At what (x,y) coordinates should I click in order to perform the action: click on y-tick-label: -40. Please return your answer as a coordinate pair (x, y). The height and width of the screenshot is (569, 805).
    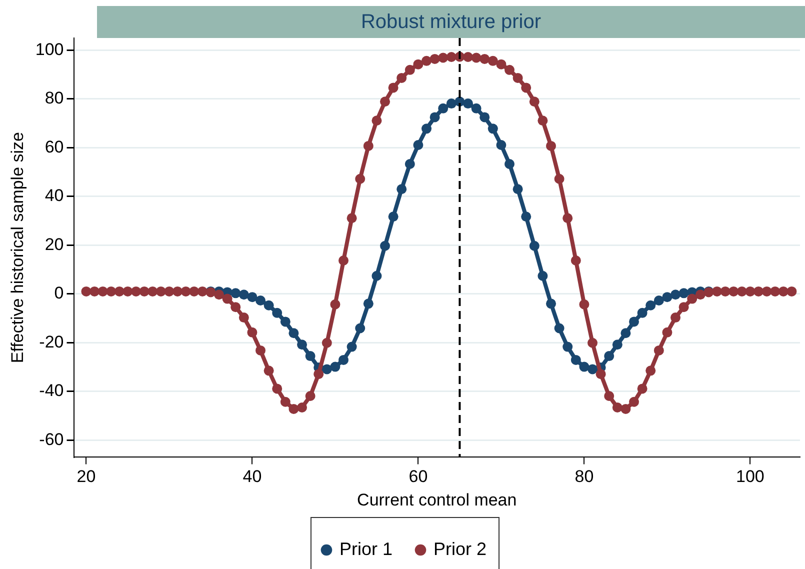
    Looking at the image, I should click on (51, 390).